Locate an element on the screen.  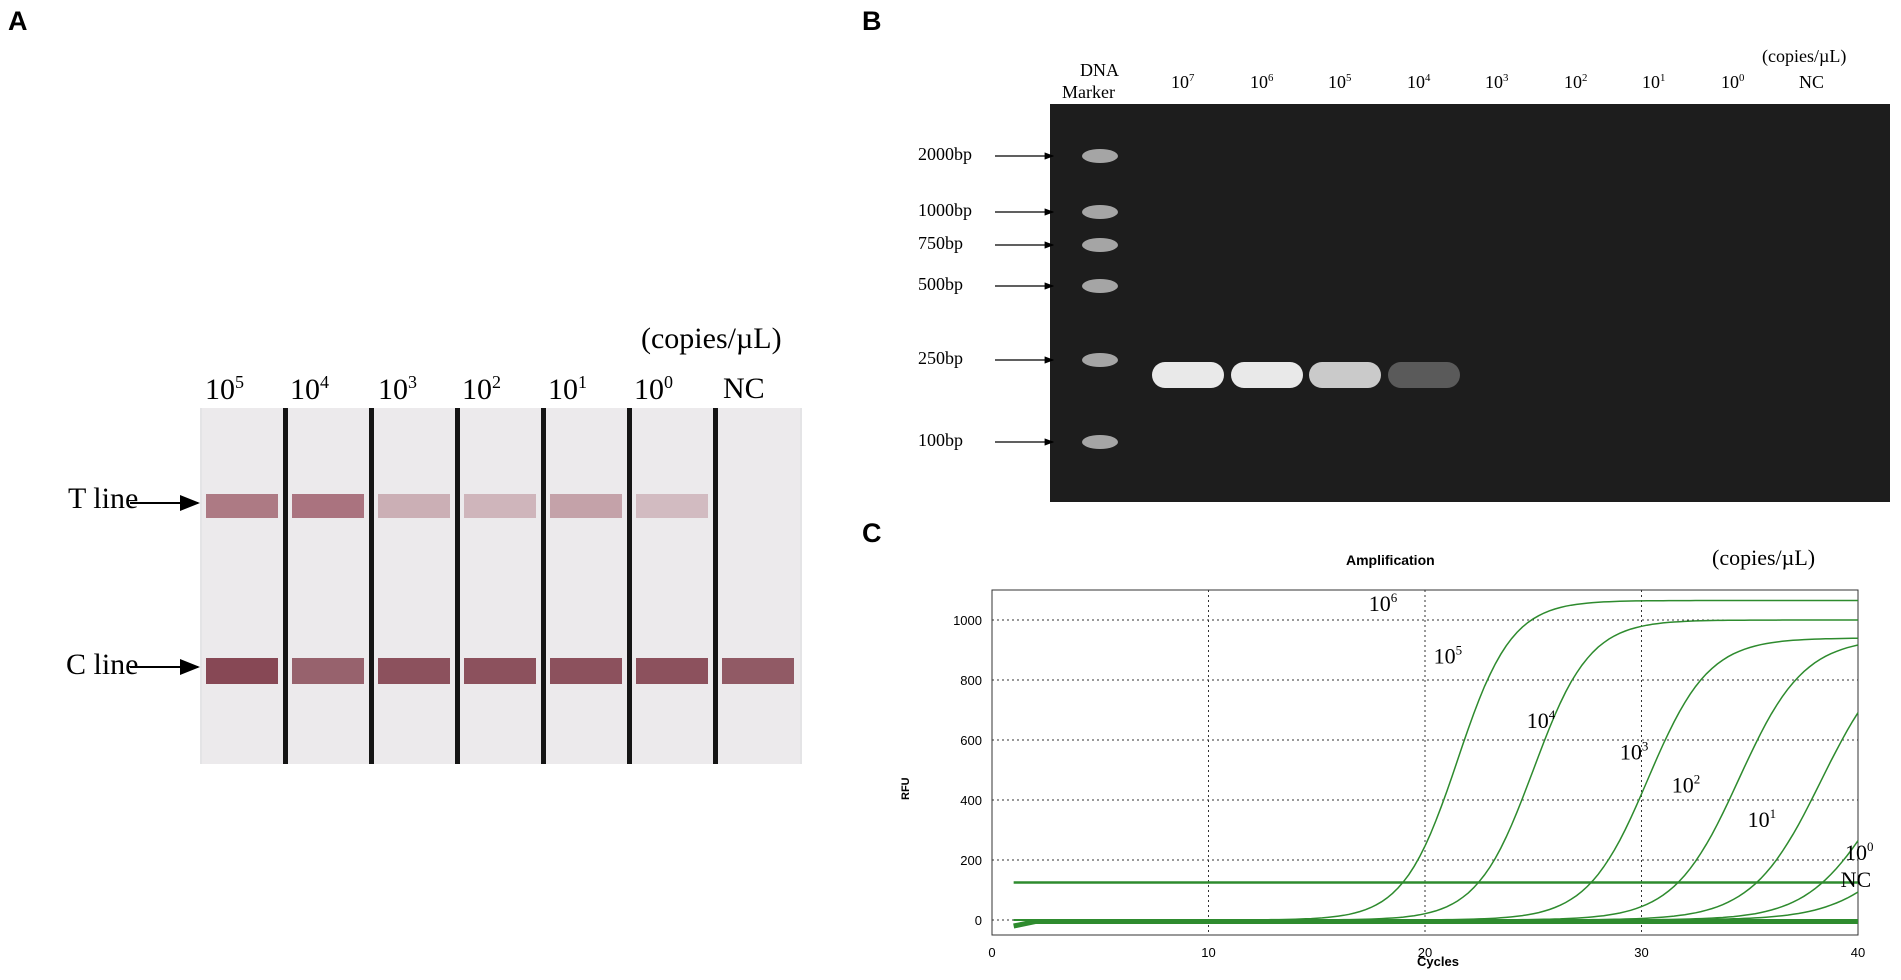
gel-lane-label-base: NC is located at coordinates (1812, 82).